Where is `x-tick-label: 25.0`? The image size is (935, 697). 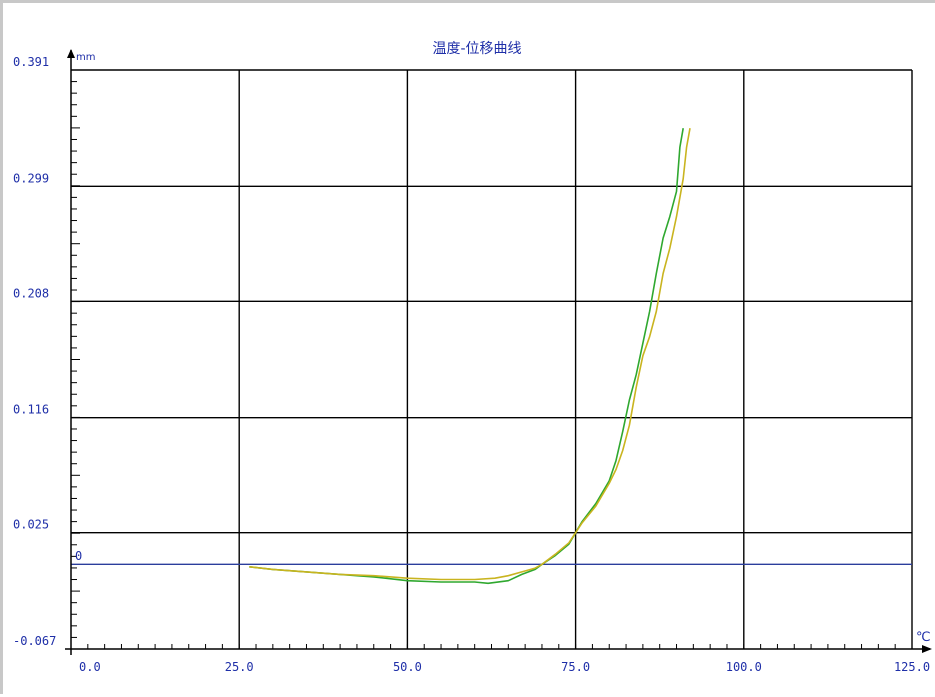
x-tick-label: 25.0 is located at coordinates (239, 667).